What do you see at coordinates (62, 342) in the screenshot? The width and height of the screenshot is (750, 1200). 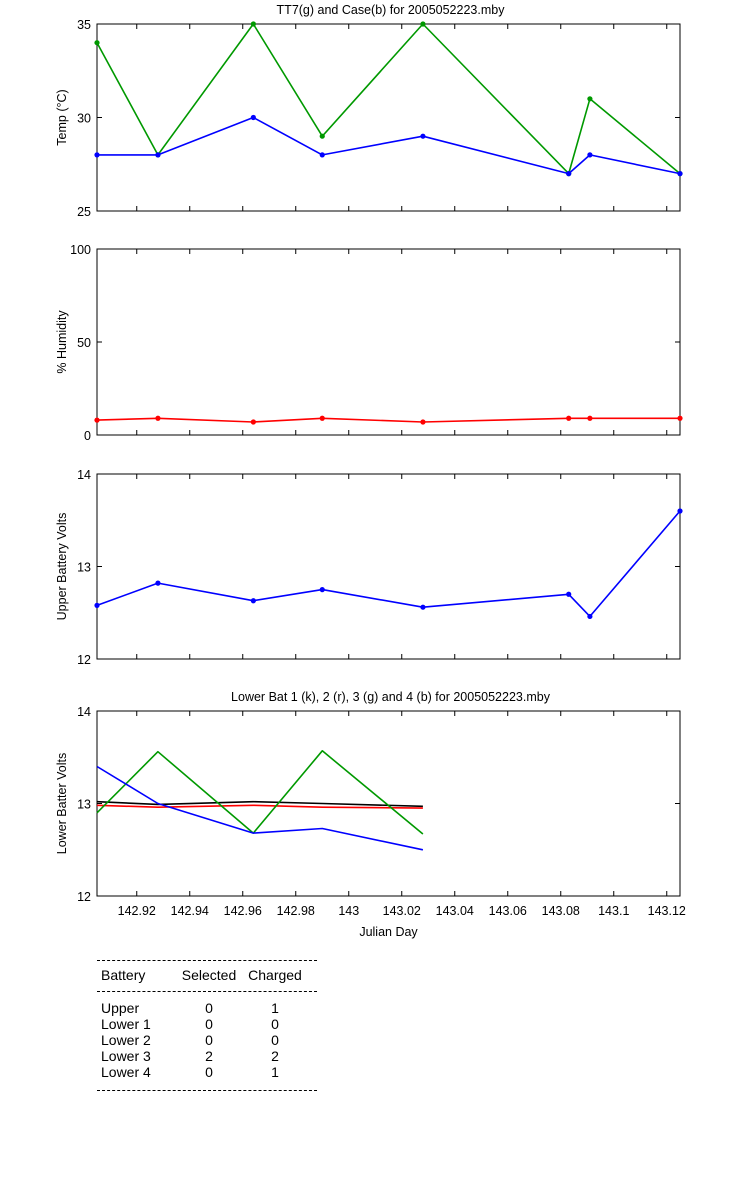 I see `y-axis-label: % Humidity` at bounding box center [62, 342].